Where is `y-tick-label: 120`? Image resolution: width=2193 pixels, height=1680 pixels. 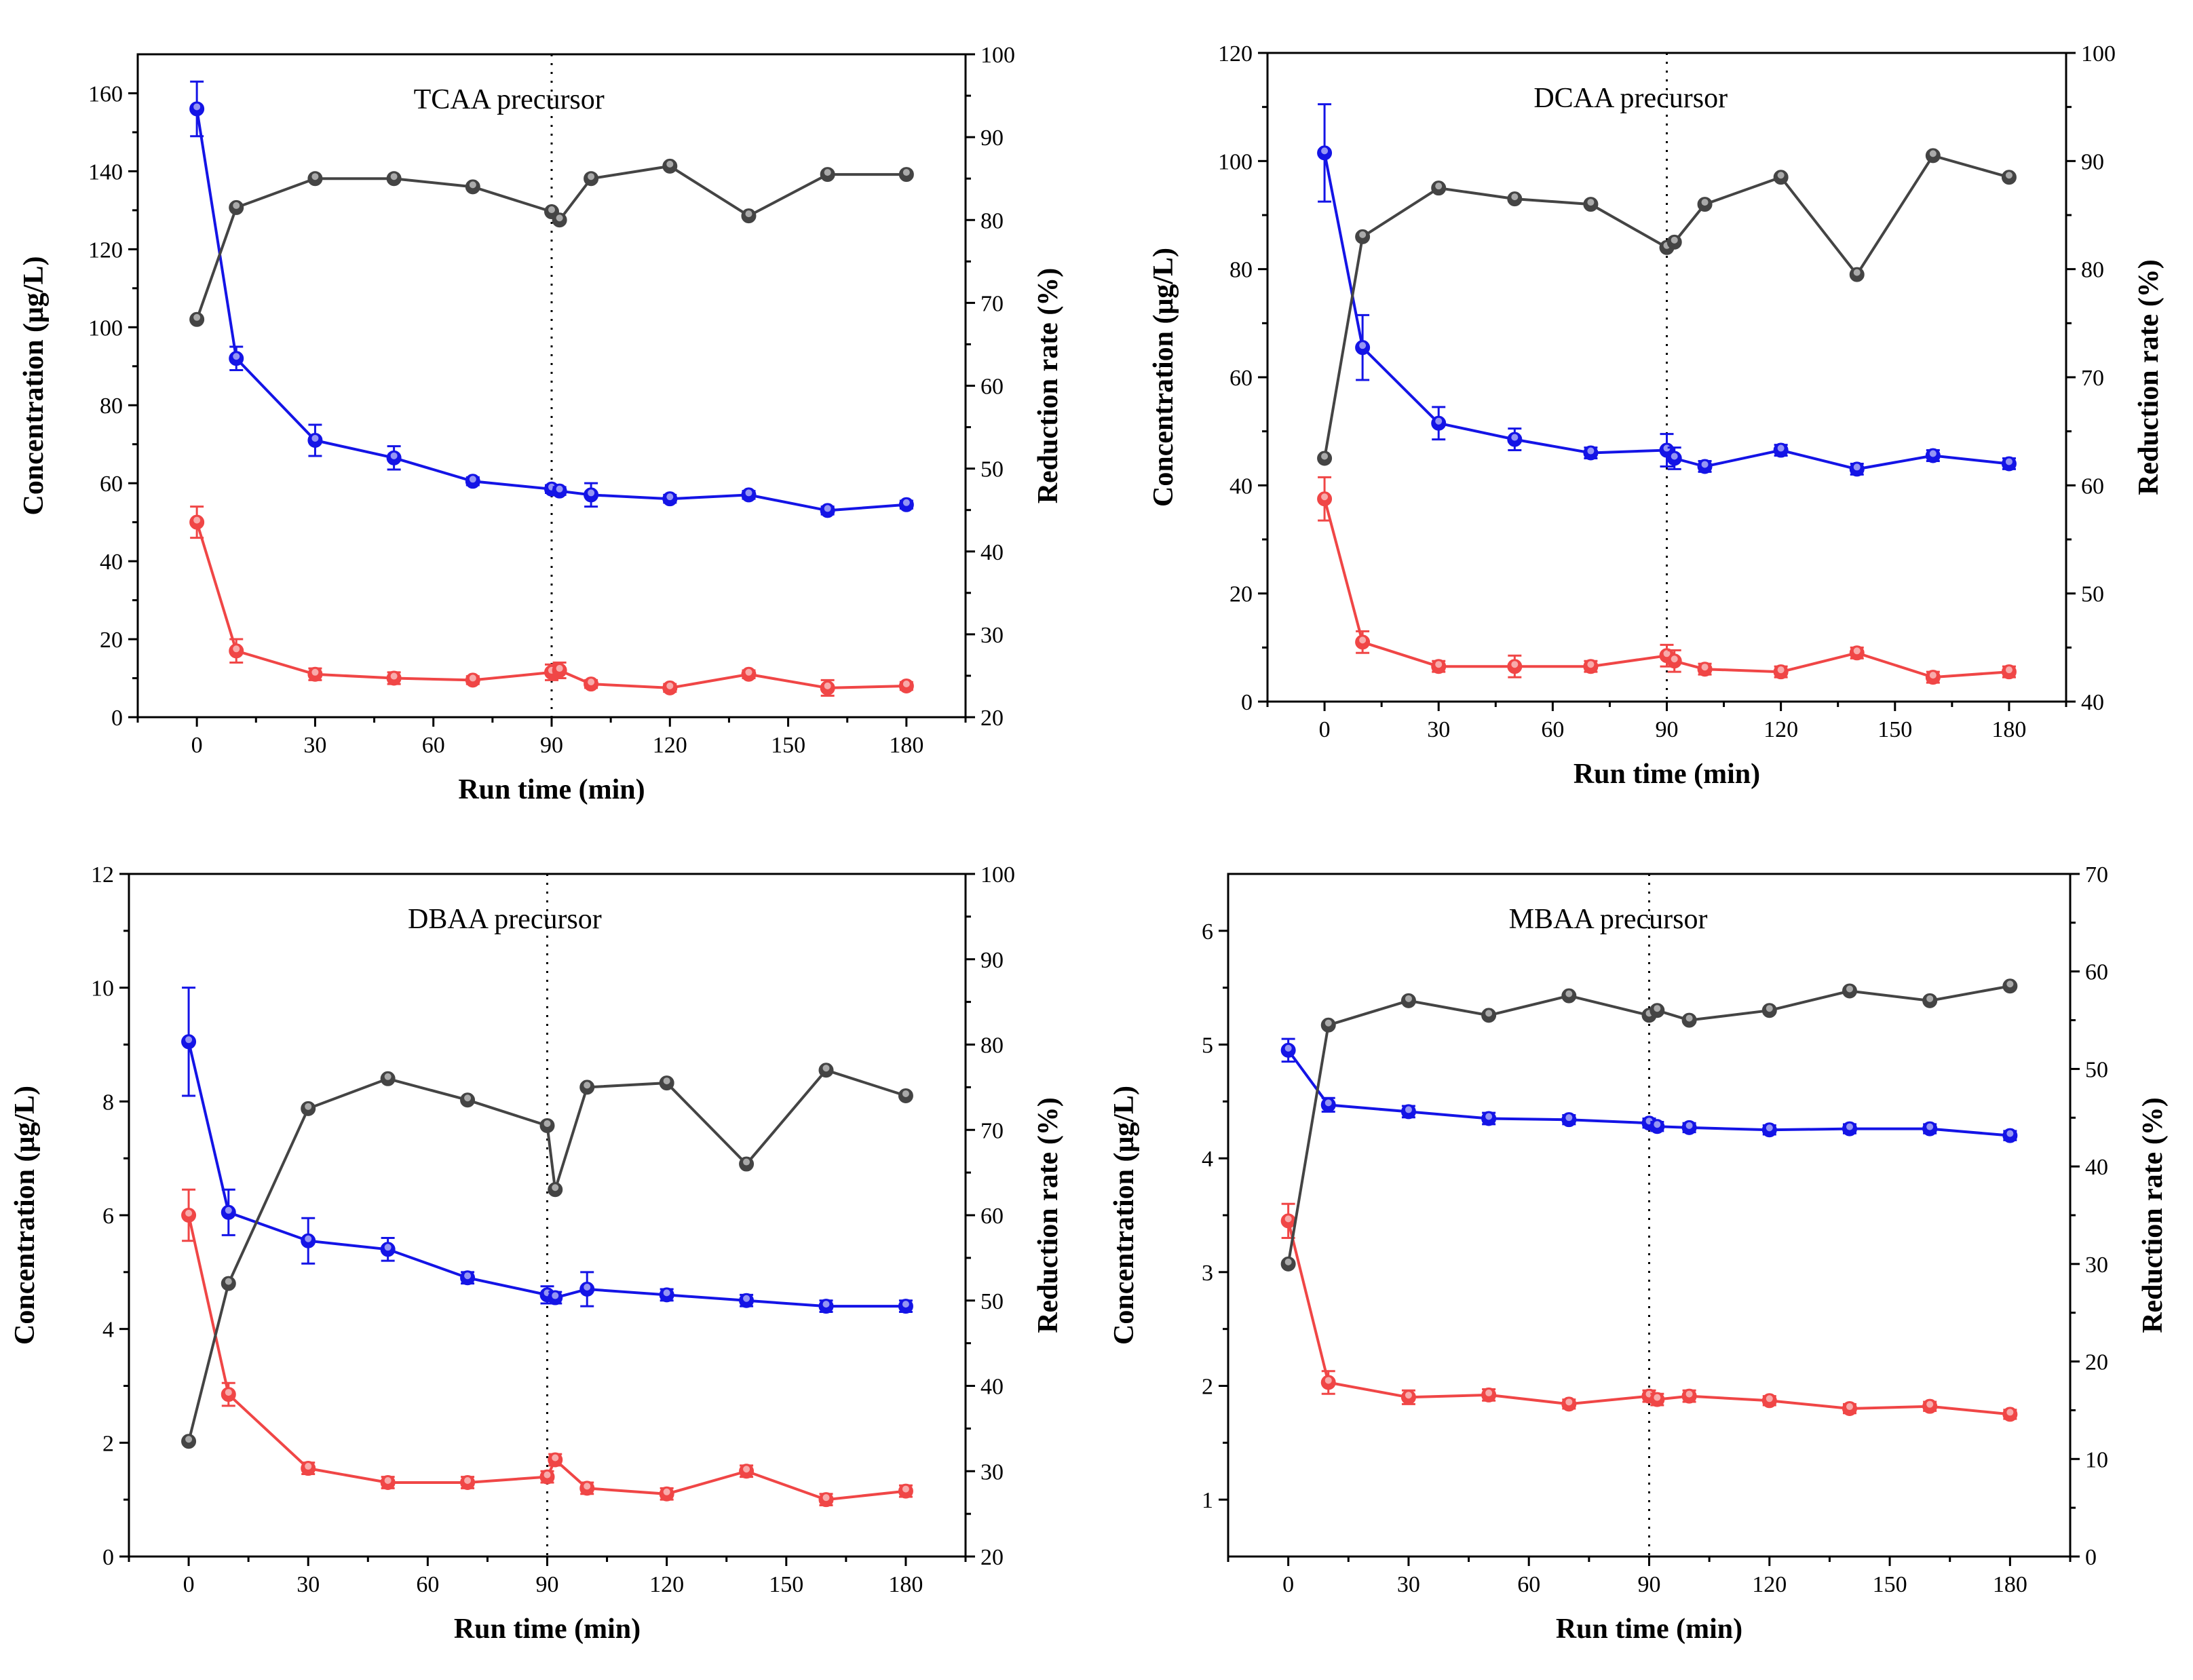
y-tick-label: 120 is located at coordinates (1235, 54).